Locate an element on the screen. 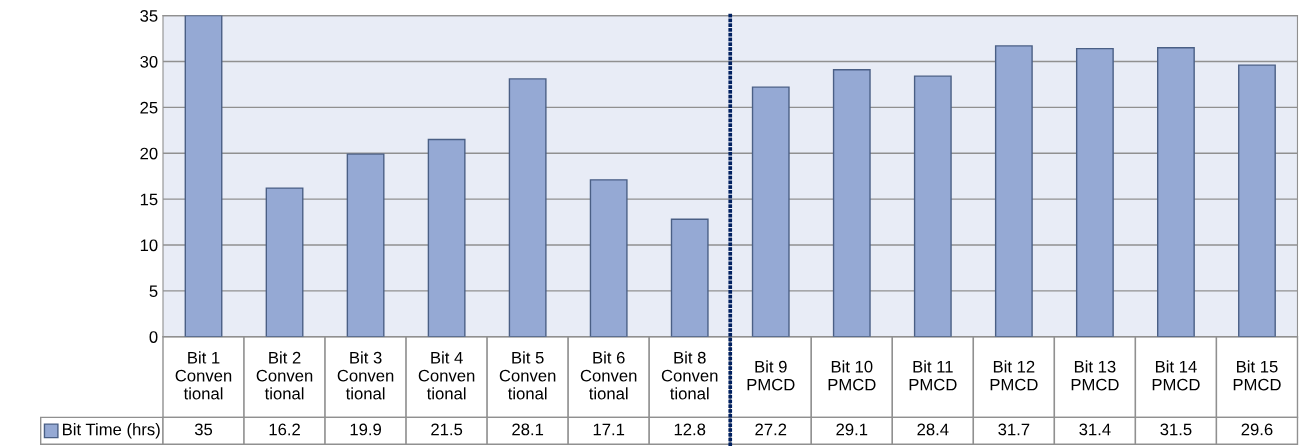  x-tick-label: Bit 14 PMCD is located at coordinates (1176, 375).